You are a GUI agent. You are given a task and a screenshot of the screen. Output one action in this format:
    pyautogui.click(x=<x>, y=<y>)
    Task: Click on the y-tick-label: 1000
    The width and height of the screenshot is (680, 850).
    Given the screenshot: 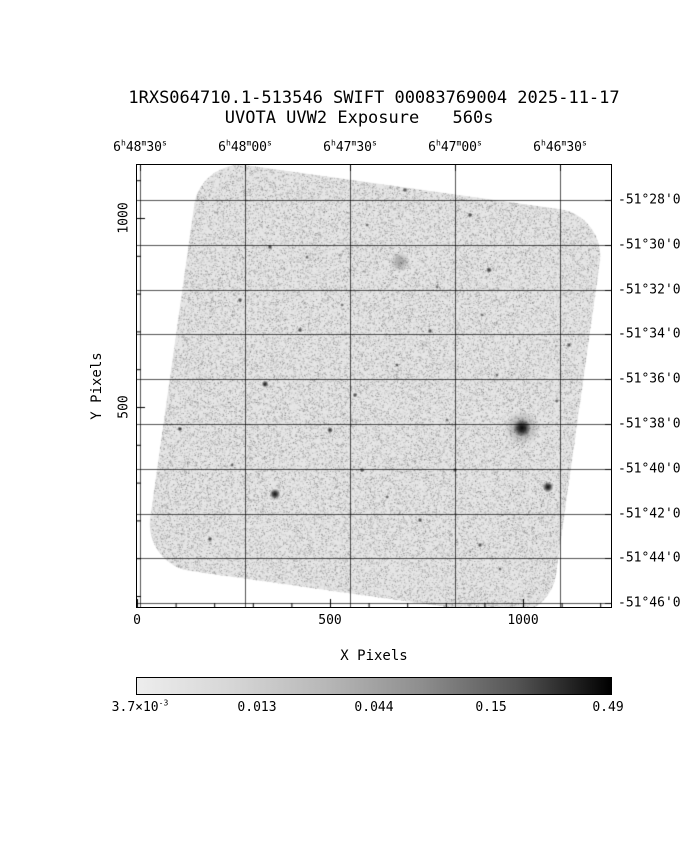 What is the action you would take?
    pyautogui.click(x=124, y=218)
    